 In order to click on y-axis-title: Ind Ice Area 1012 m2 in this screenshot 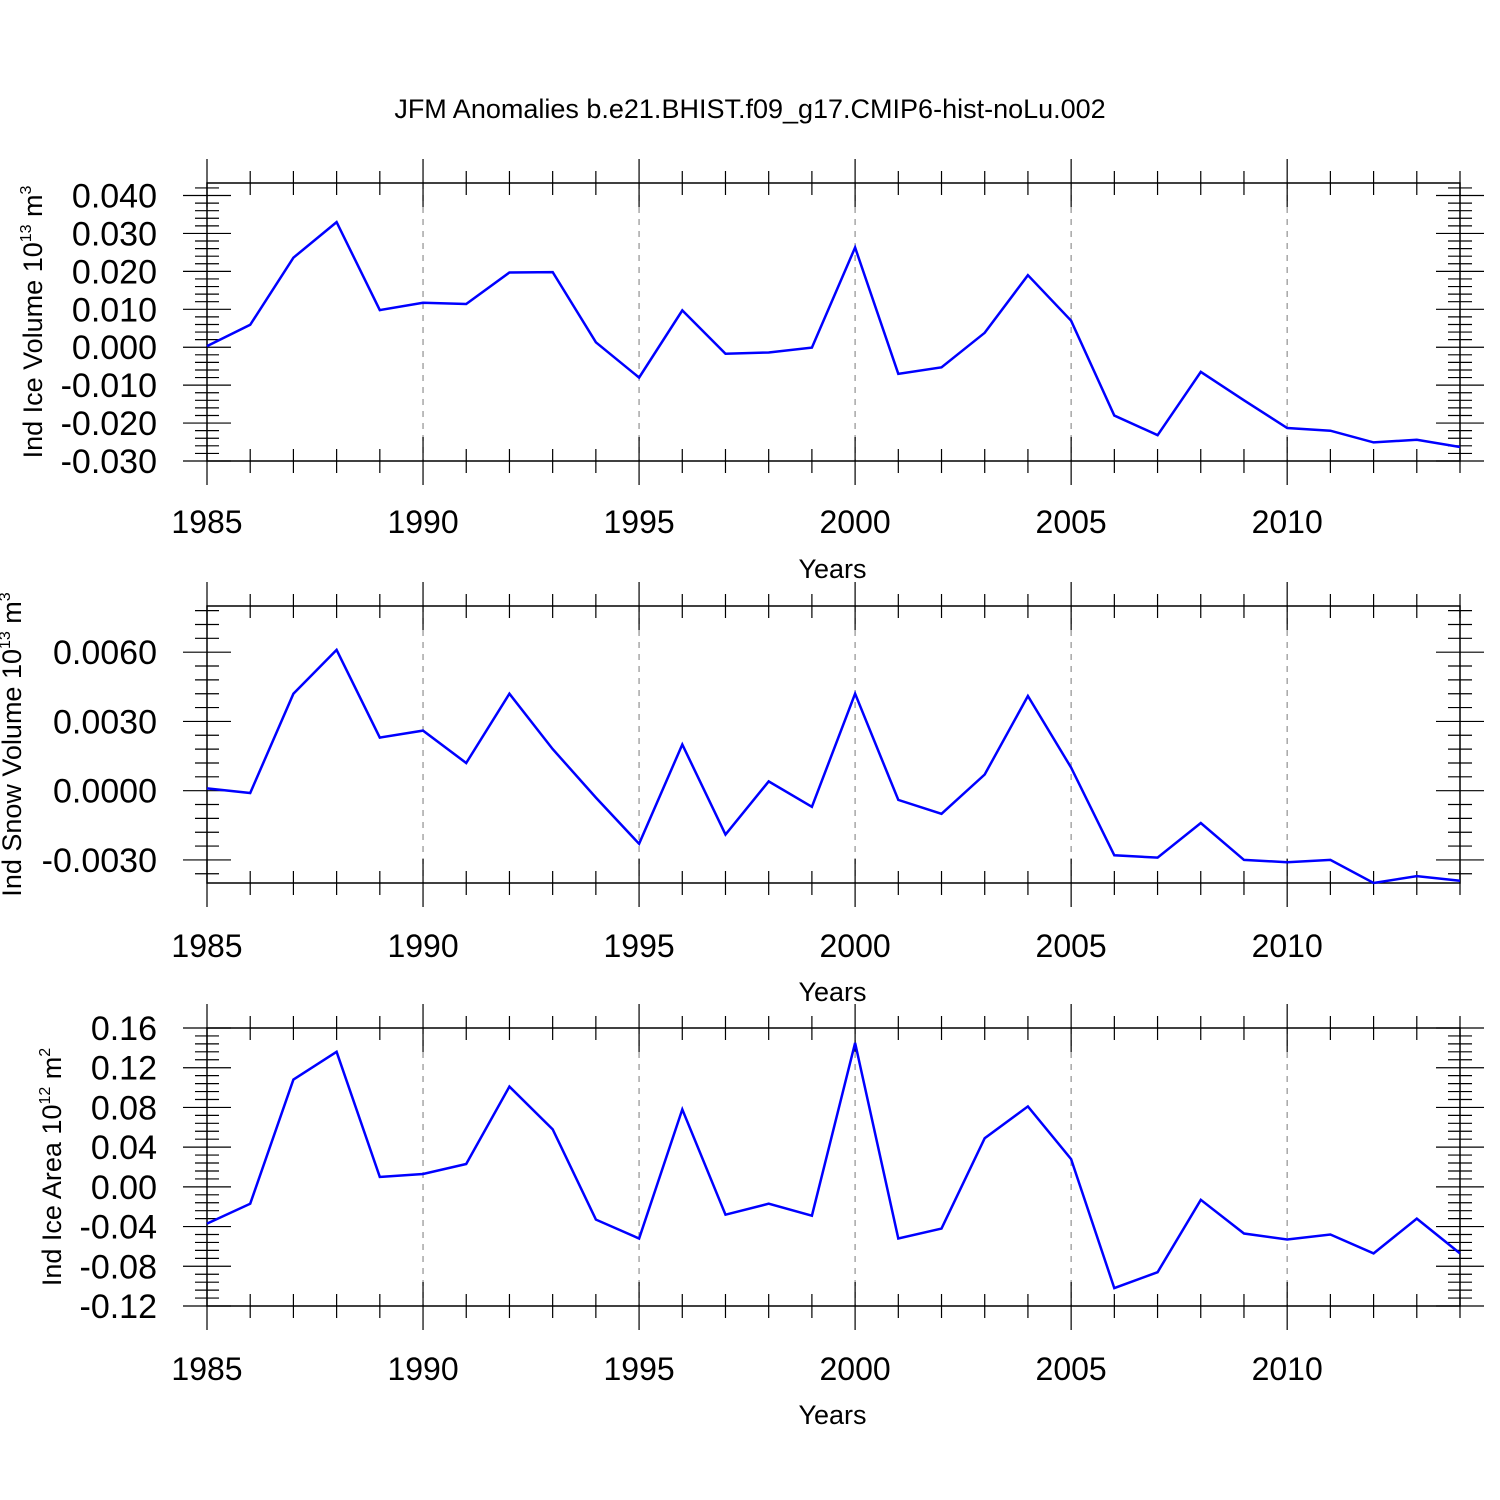, I will do `click(52, 1167)`.